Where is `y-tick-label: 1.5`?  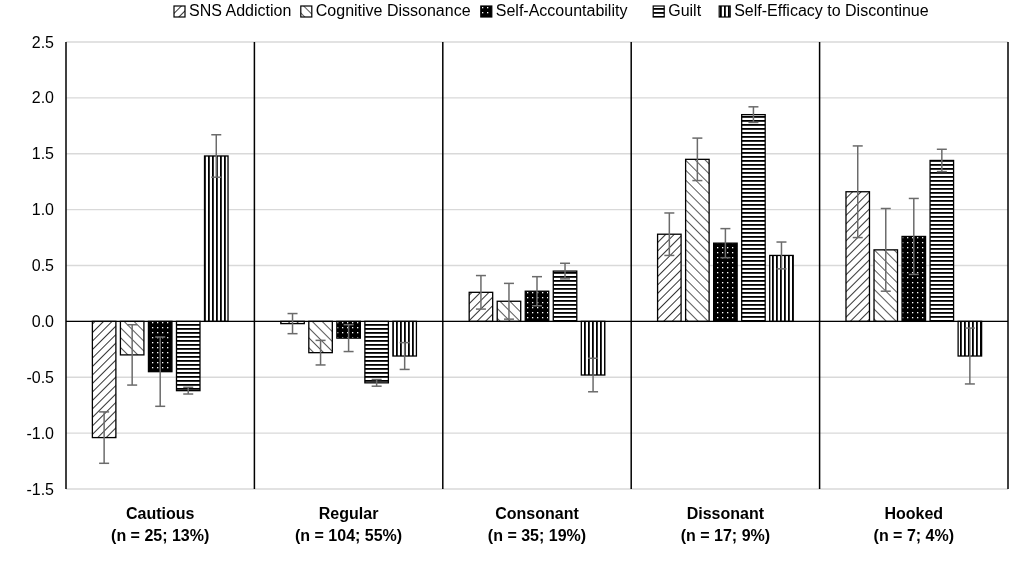
y-tick-label: 1.5 is located at coordinates (43, 154).